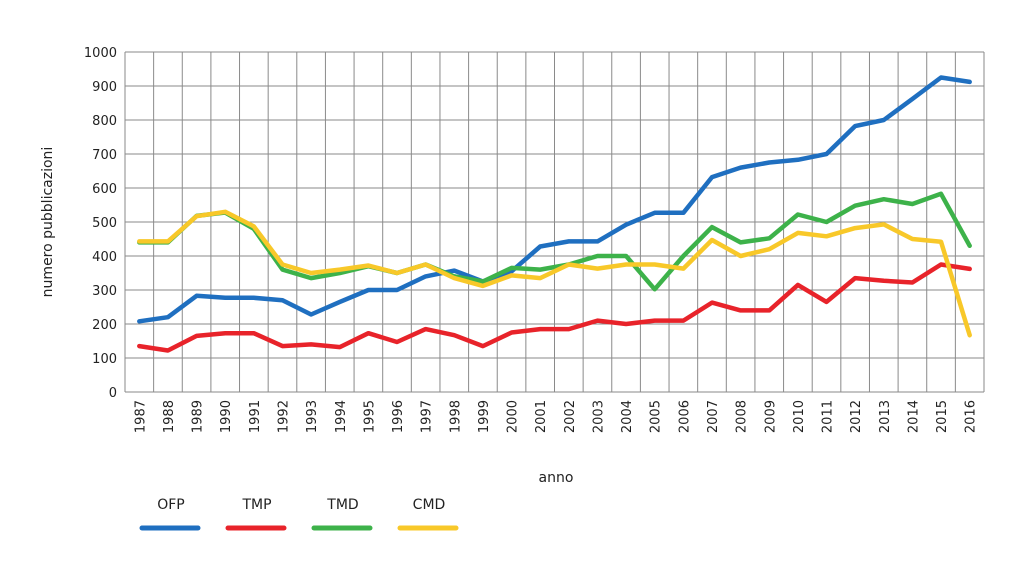 The image size is (1024, 576). What do you see at coordinates (342, 505) in the screenshot?
I see `legend-label-tmd: TMD` at bounding box center [342, 505].